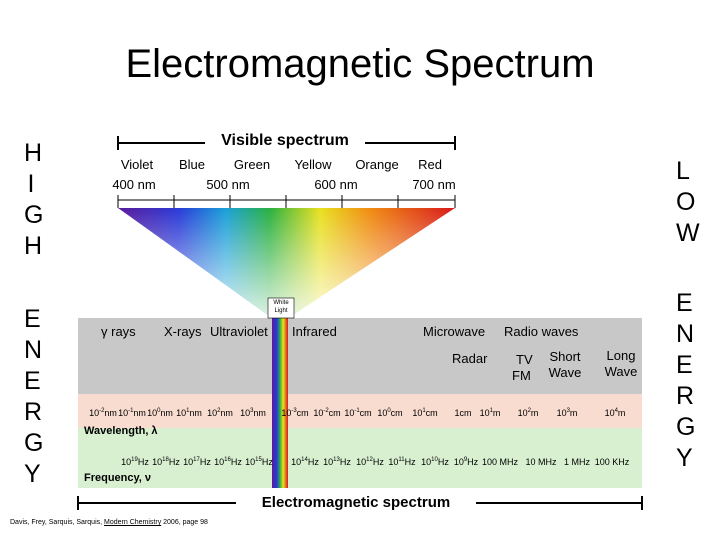  I want to click on wavelength-tick: 10-2nm, so click(103, 413).